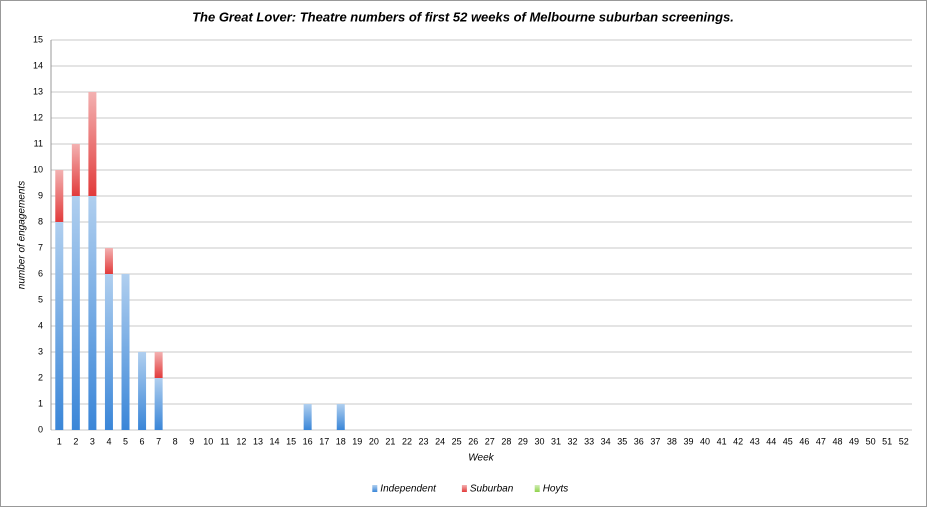 This screenshot has height=507, width=927. What do you see at coordinates (38, 143) in the screenshot?
I see `y-tick-label: 11` at bounding box center [38, 143].